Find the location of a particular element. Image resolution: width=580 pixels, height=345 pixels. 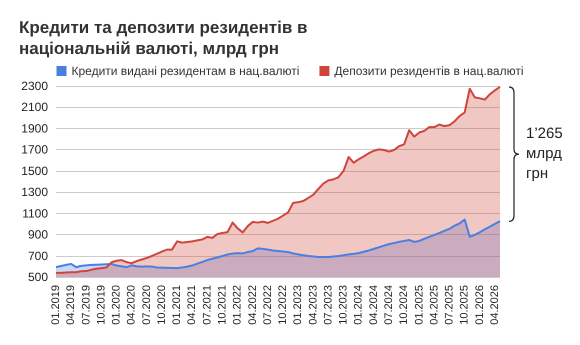

x-tick-label: 10.2021 is located at coordinates (222, 305).